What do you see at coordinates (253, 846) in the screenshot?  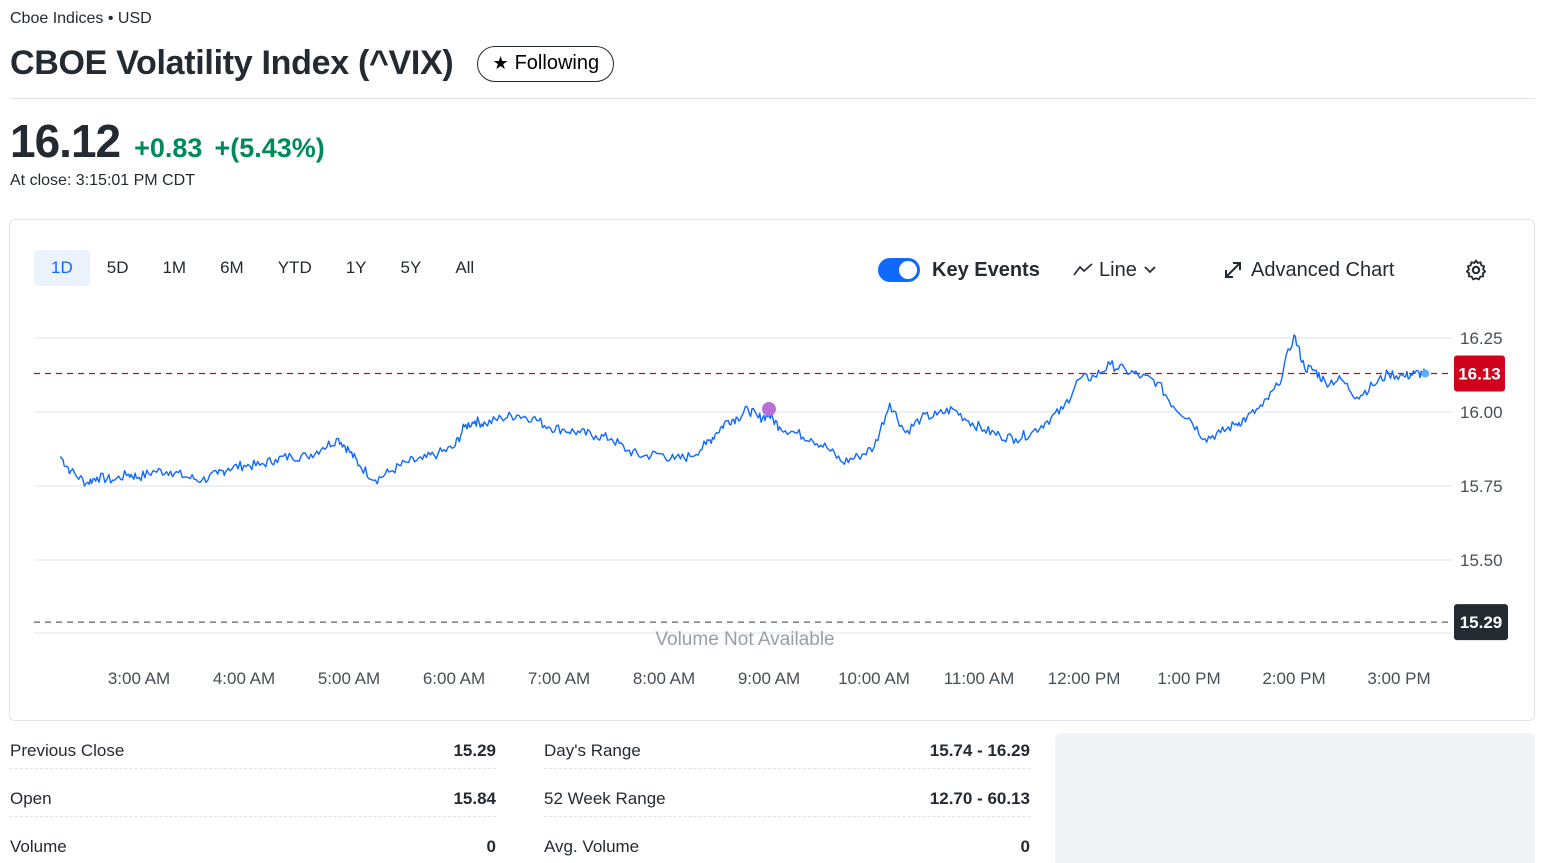 I see `stat-volume: Volume 0` at bounding box center [253, 846].